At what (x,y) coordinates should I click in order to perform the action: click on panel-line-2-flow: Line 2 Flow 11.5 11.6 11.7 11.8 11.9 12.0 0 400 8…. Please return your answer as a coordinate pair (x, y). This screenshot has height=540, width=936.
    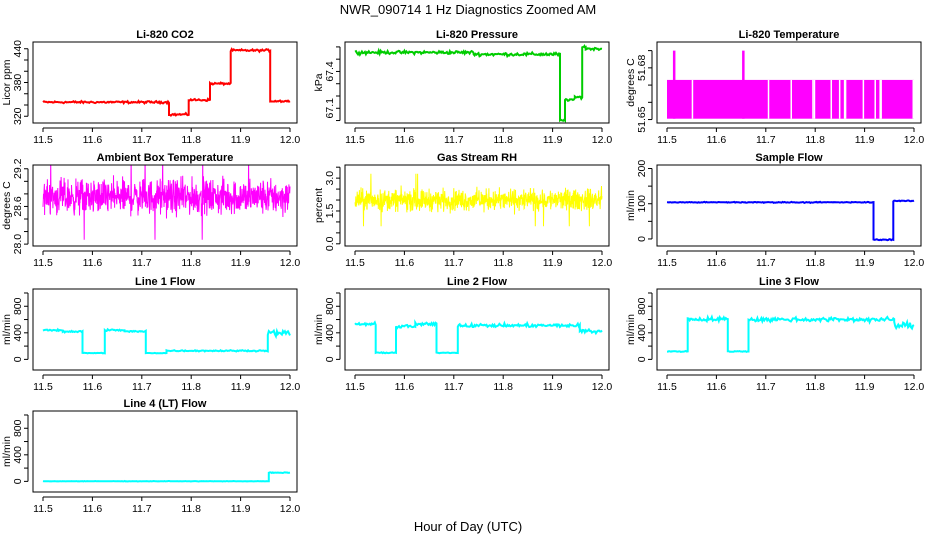
    Looking at the image, I should click on (462, 334).